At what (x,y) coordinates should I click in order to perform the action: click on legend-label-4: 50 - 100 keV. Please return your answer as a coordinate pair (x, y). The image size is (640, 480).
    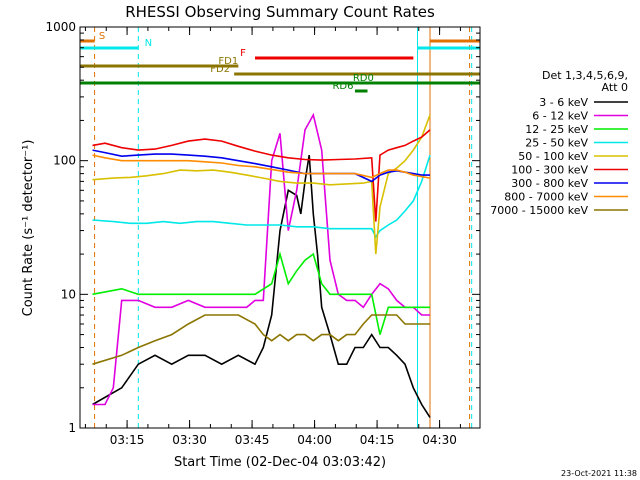
    Looking at the image, I should click on (553, 156).